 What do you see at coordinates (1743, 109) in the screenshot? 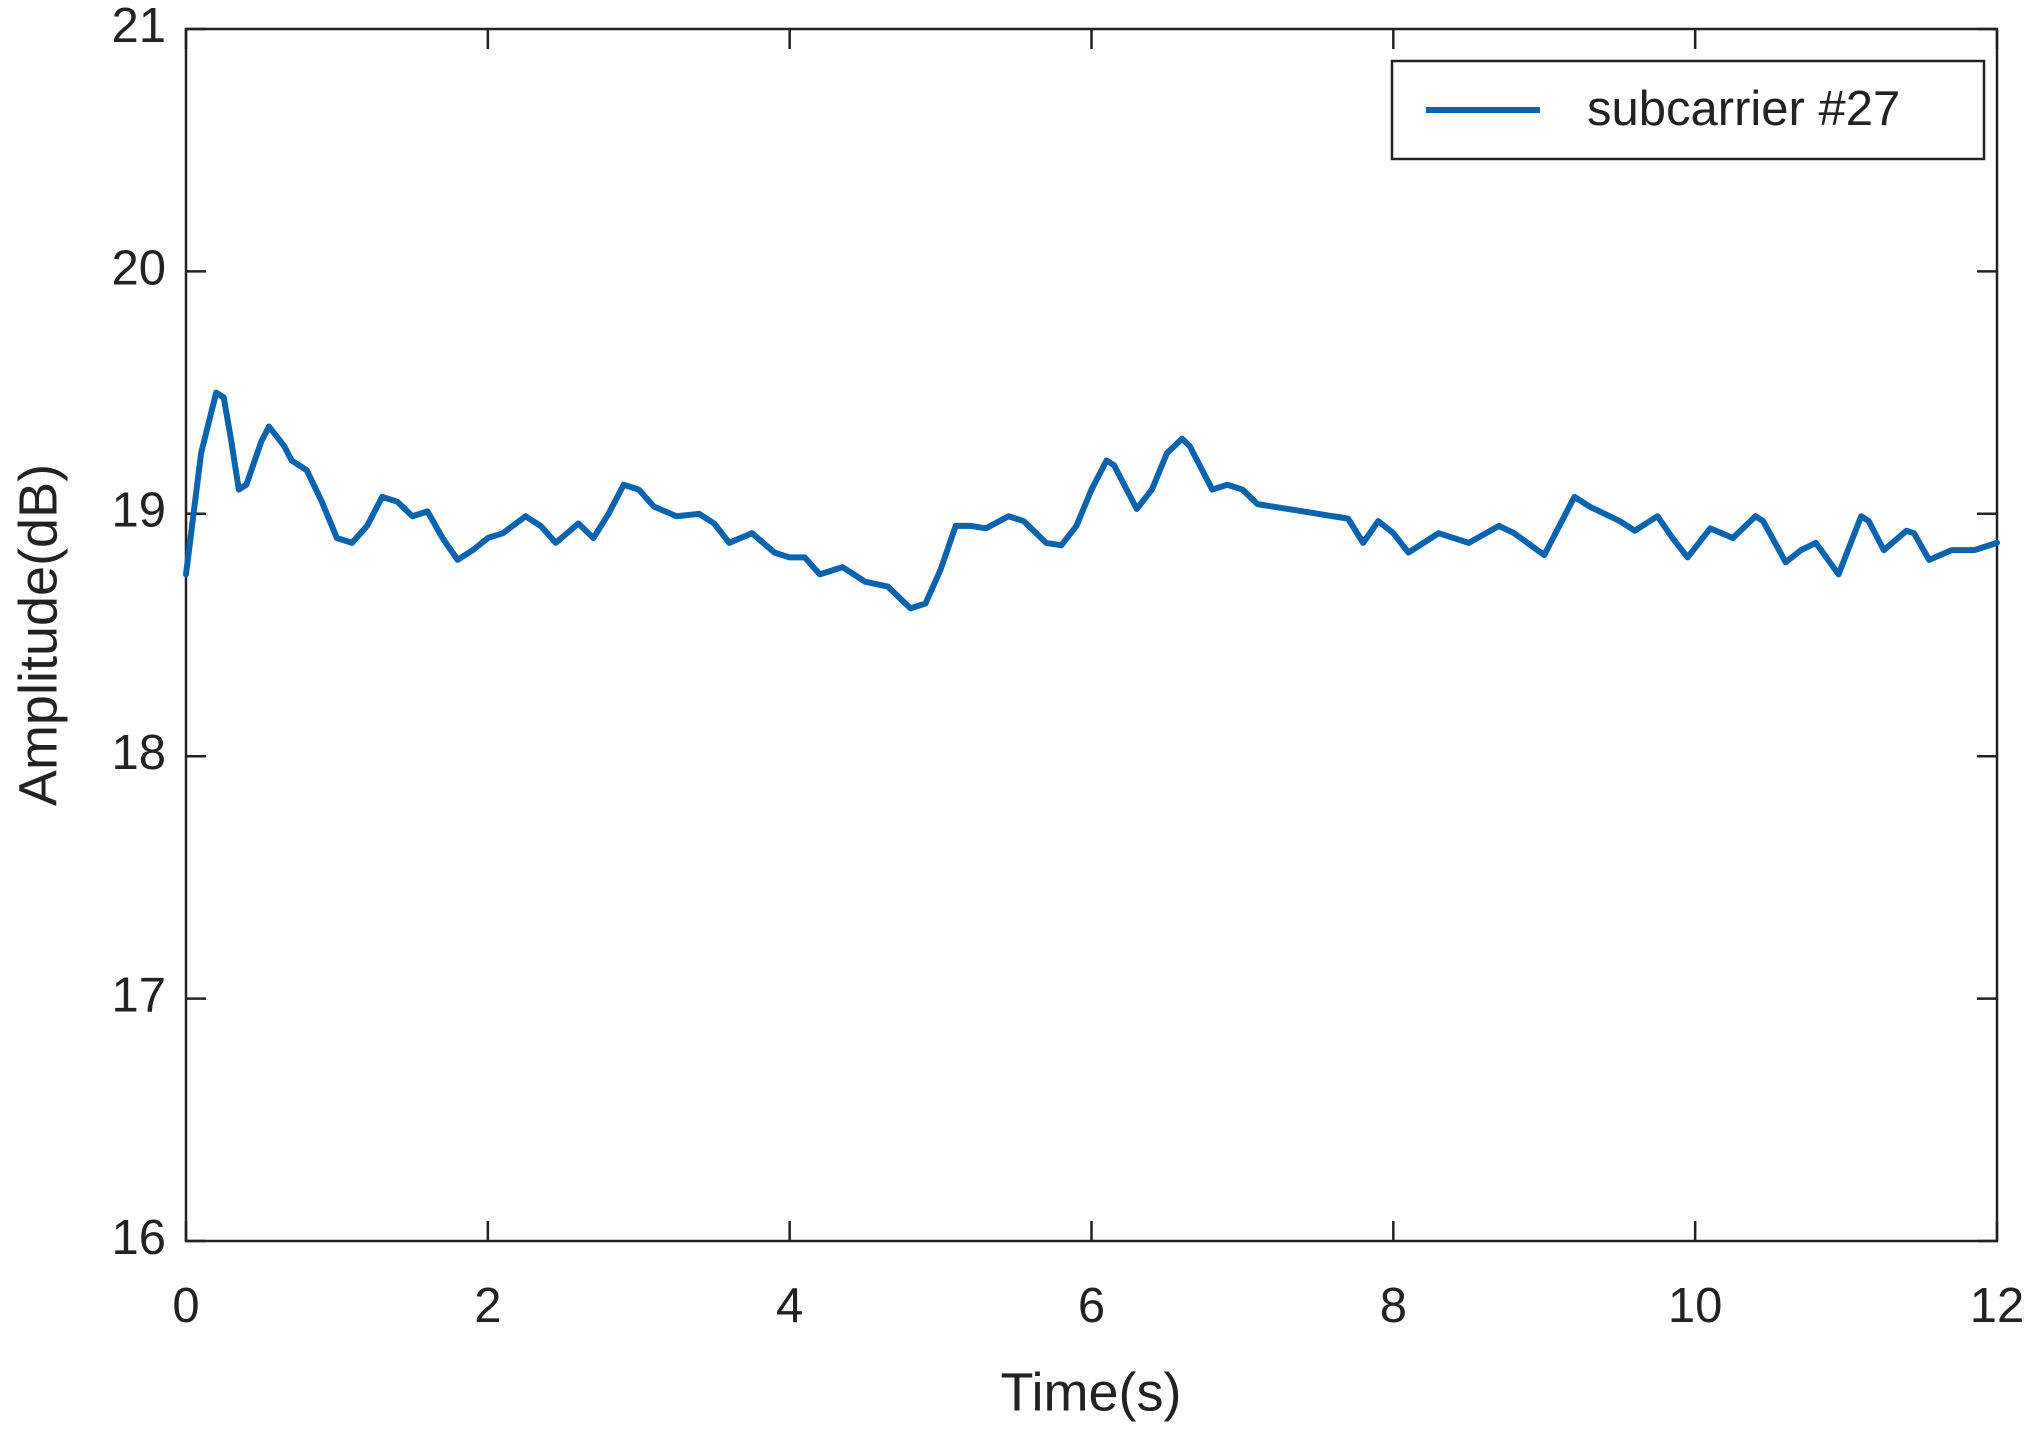
I see `legend-label: subcarrier #27` at bounding box center [1743, 109].